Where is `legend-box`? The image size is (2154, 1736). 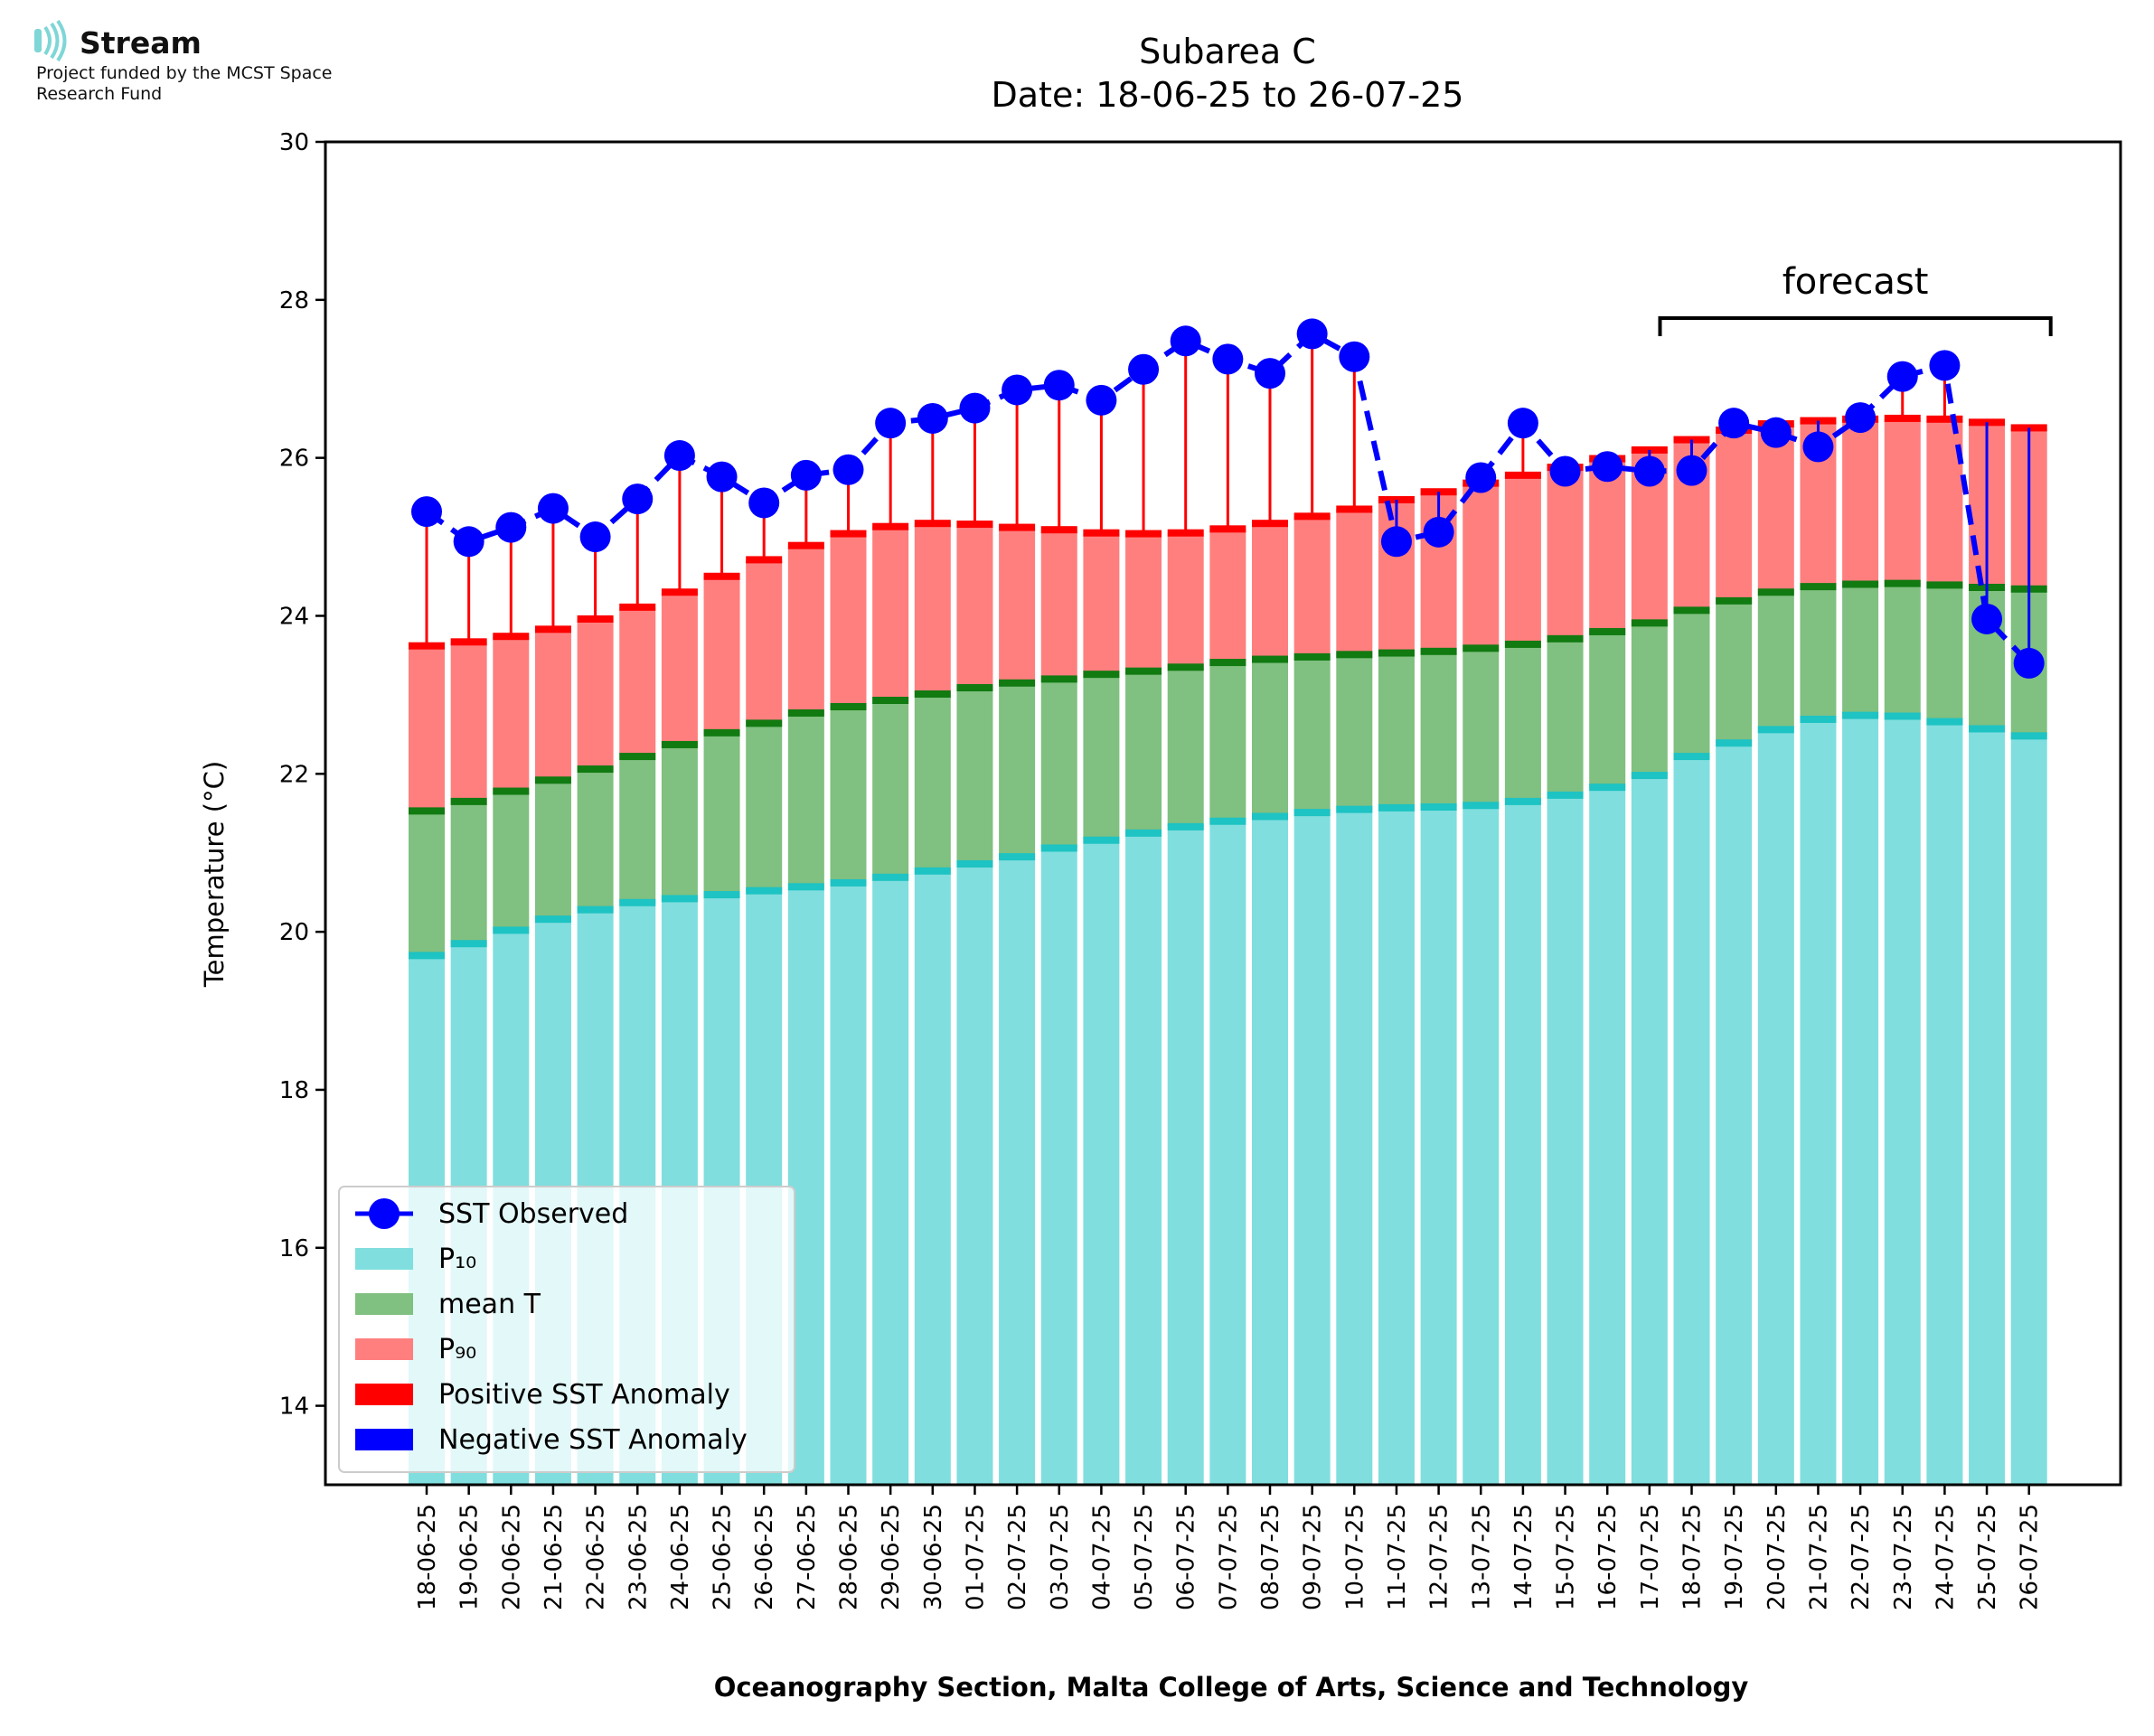
legend-box is located at coordinates (566, 1329).